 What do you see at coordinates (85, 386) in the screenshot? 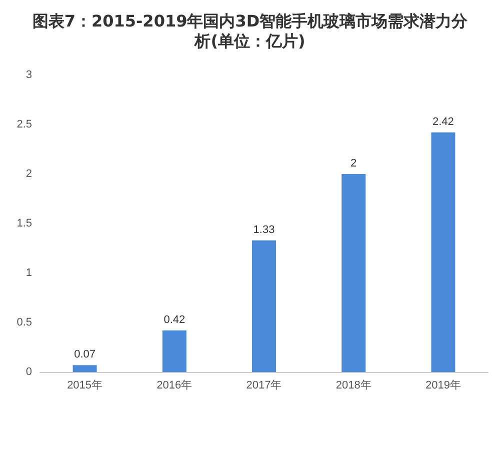
I see `x-tick-label: 2015年` at bounding box center [85, 386].